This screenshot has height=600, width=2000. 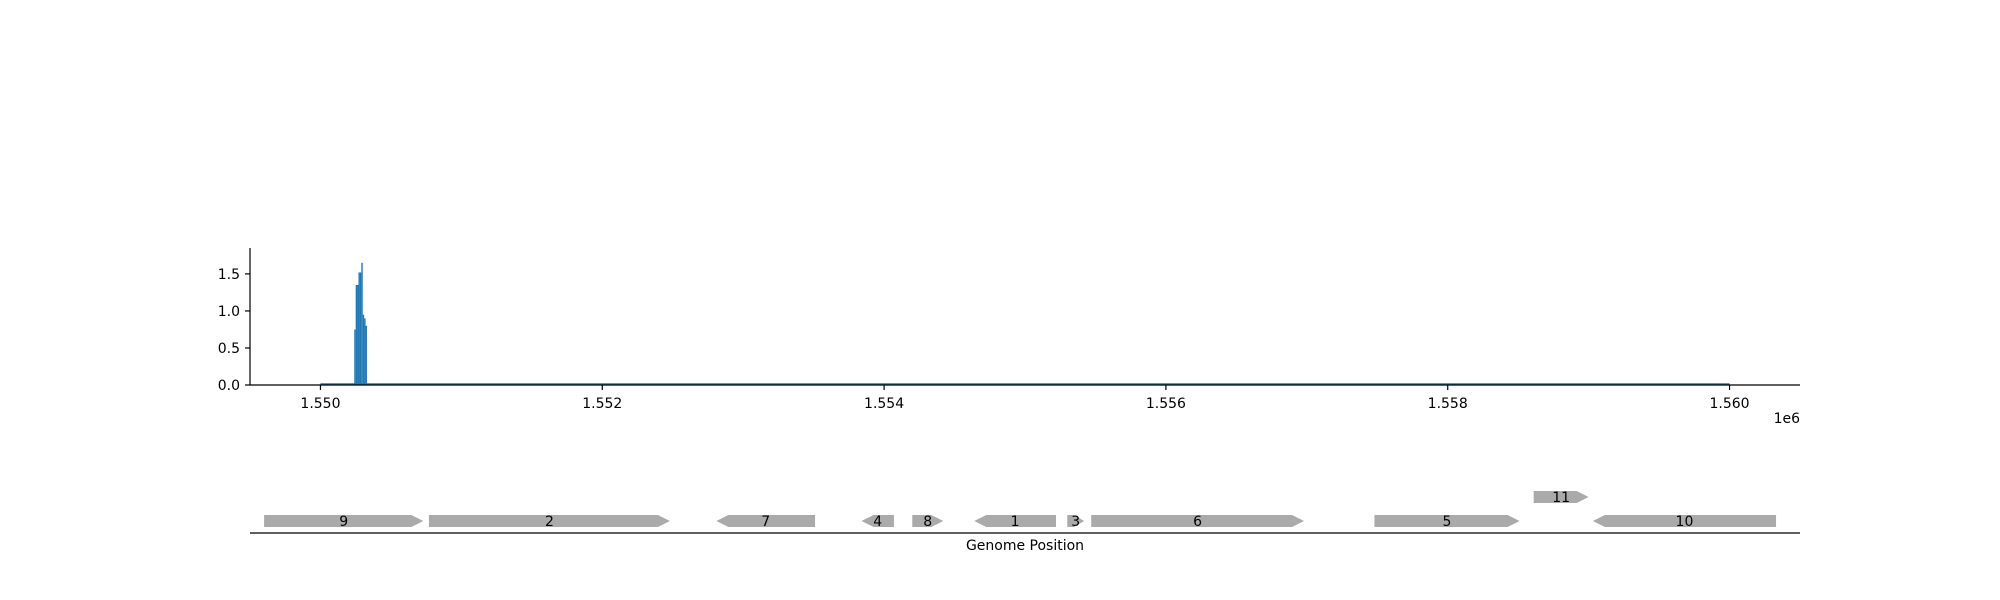 I want to click on gene-label: 2, so click(x=549, y=522).